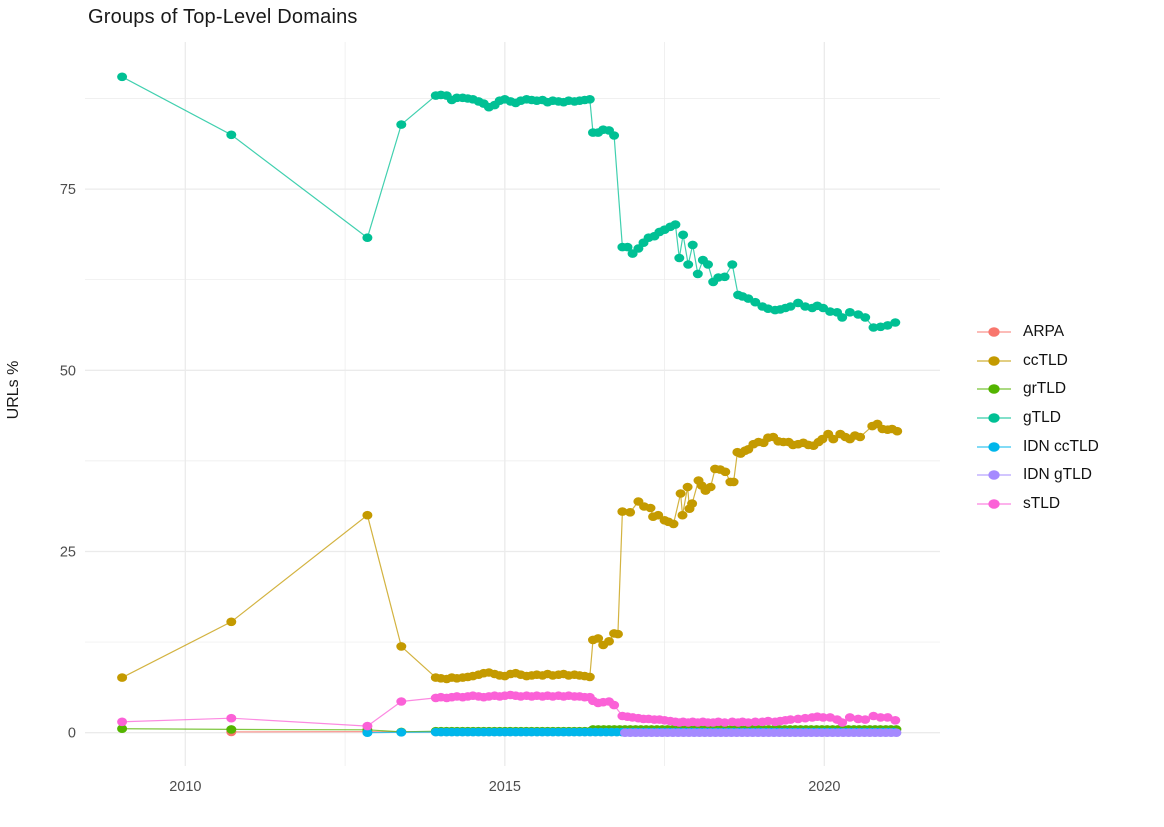 This screenshot has height=827, width=1164. What do you see at coordinates (1061, 446) in the screenshot?
I see `legend-label: IDN ccTLD` at bounding box center [1061, 446].